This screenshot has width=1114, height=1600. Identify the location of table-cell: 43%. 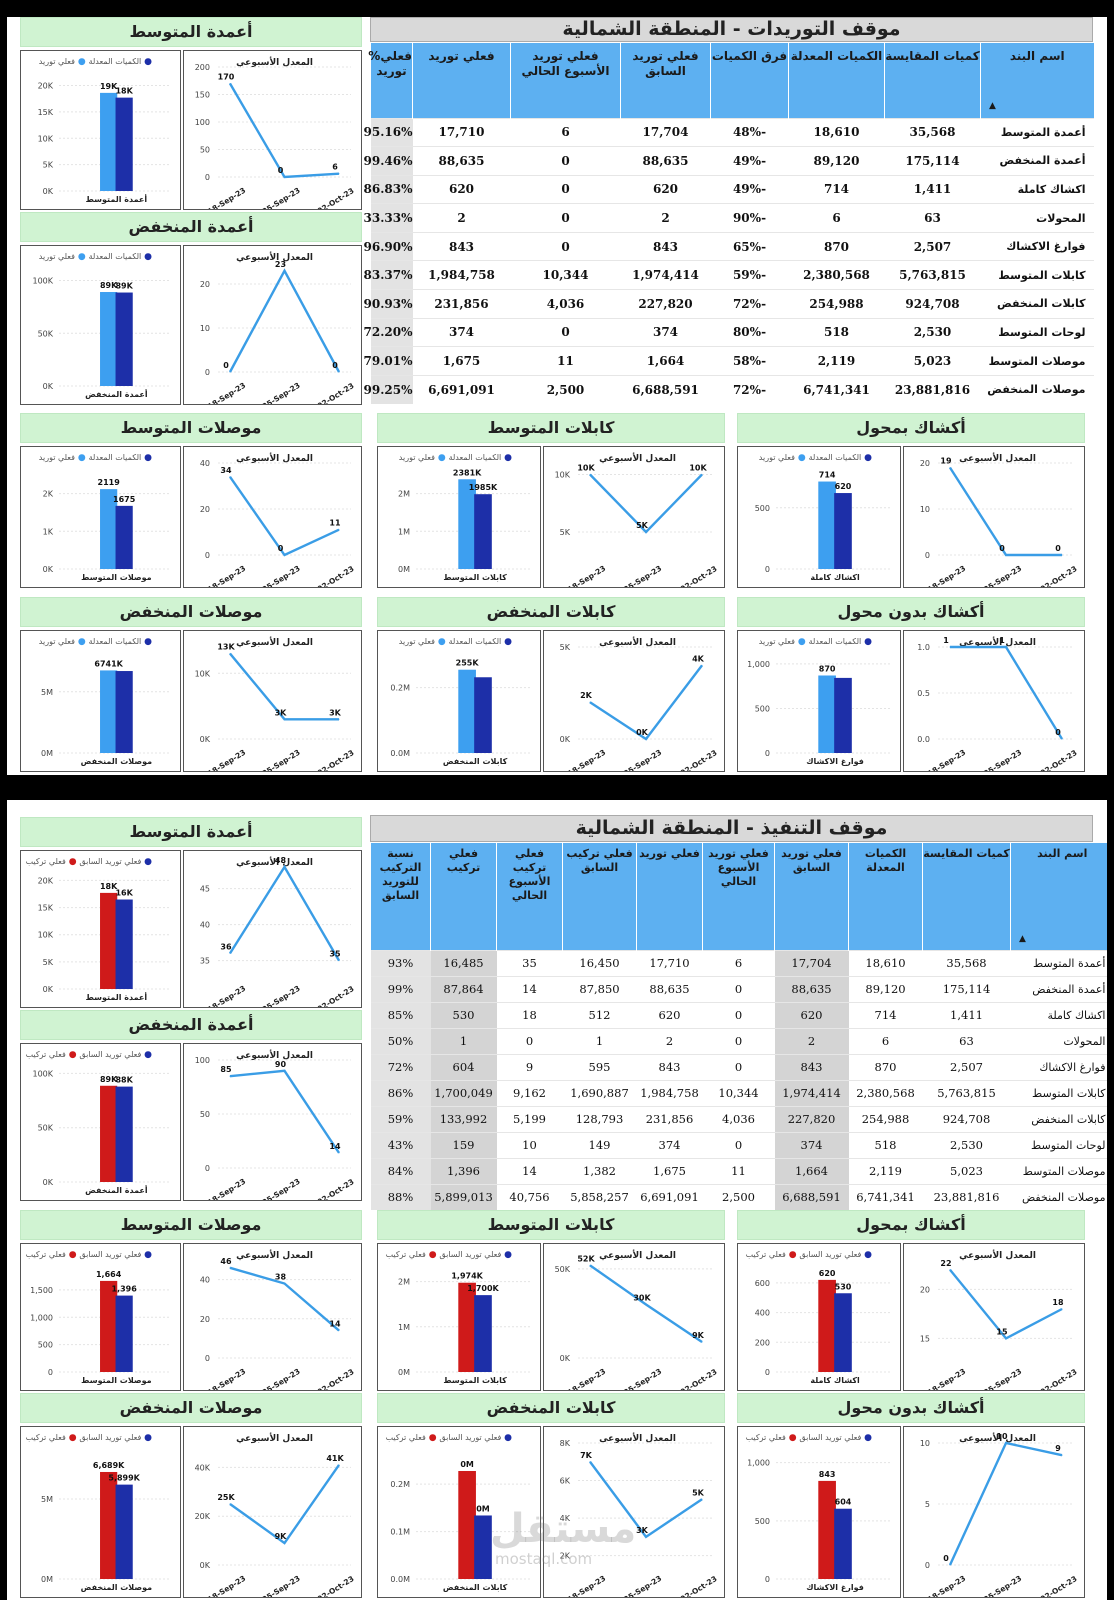
(400, 1144).